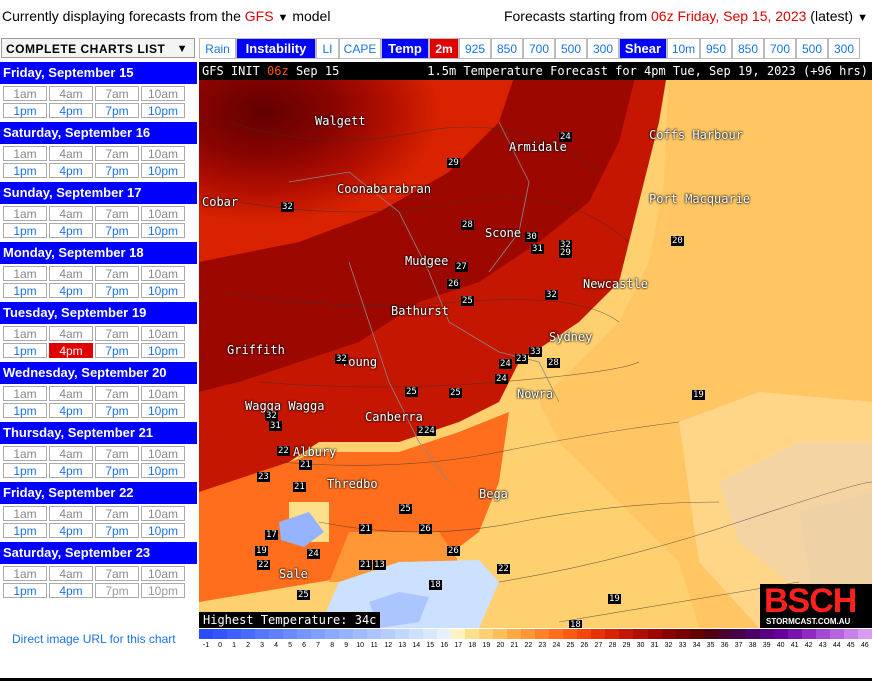 Image resolution: width=872 pixels, height=681 pixels. Describe the element at coordinates (816, 605) in the screenshot. I see `bsch-logo: BSCH STORMCAST.COM.AU` at that location.